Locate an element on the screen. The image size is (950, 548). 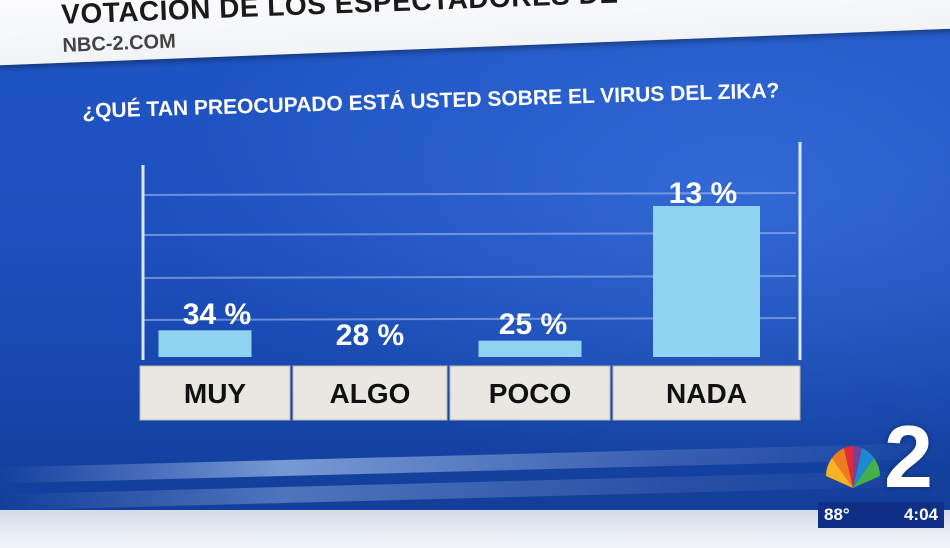
value-label: 28 % is located at coordinates (370, 335).